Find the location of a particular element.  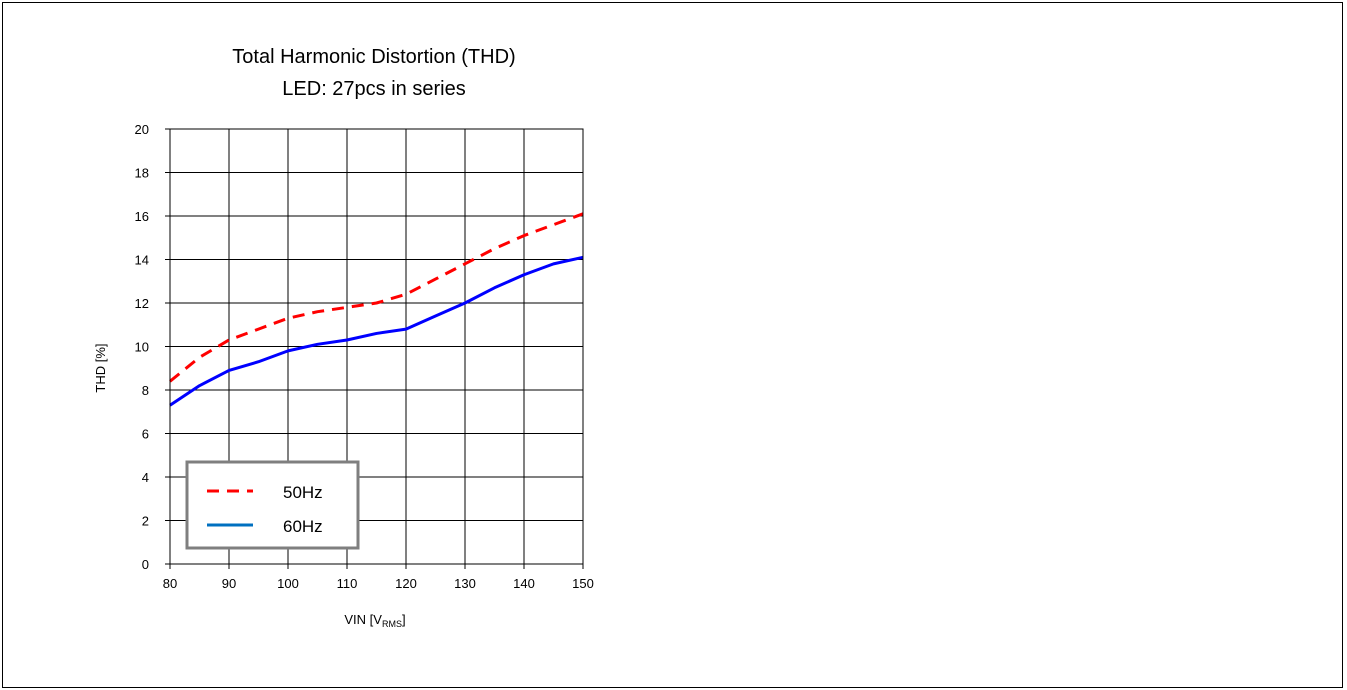

y-tick-label: 18 is located at coordinates (142, 173).